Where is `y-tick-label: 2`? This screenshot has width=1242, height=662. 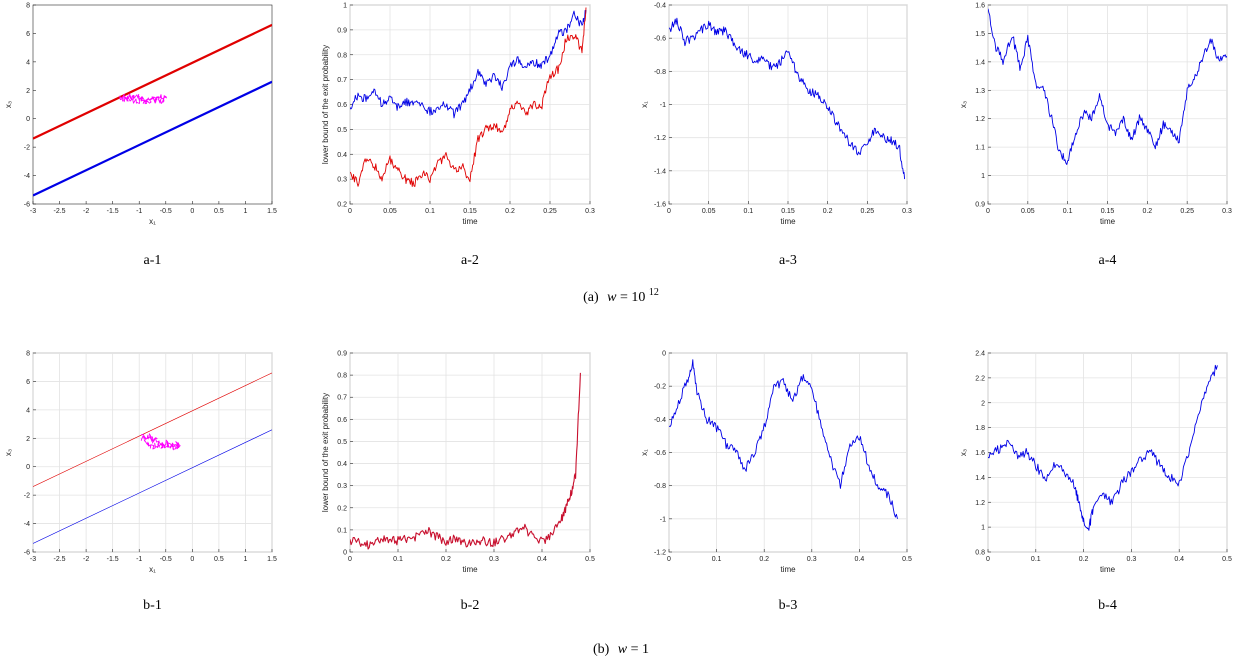 y-tick-label: 2 is located at coordinates (28, 439).